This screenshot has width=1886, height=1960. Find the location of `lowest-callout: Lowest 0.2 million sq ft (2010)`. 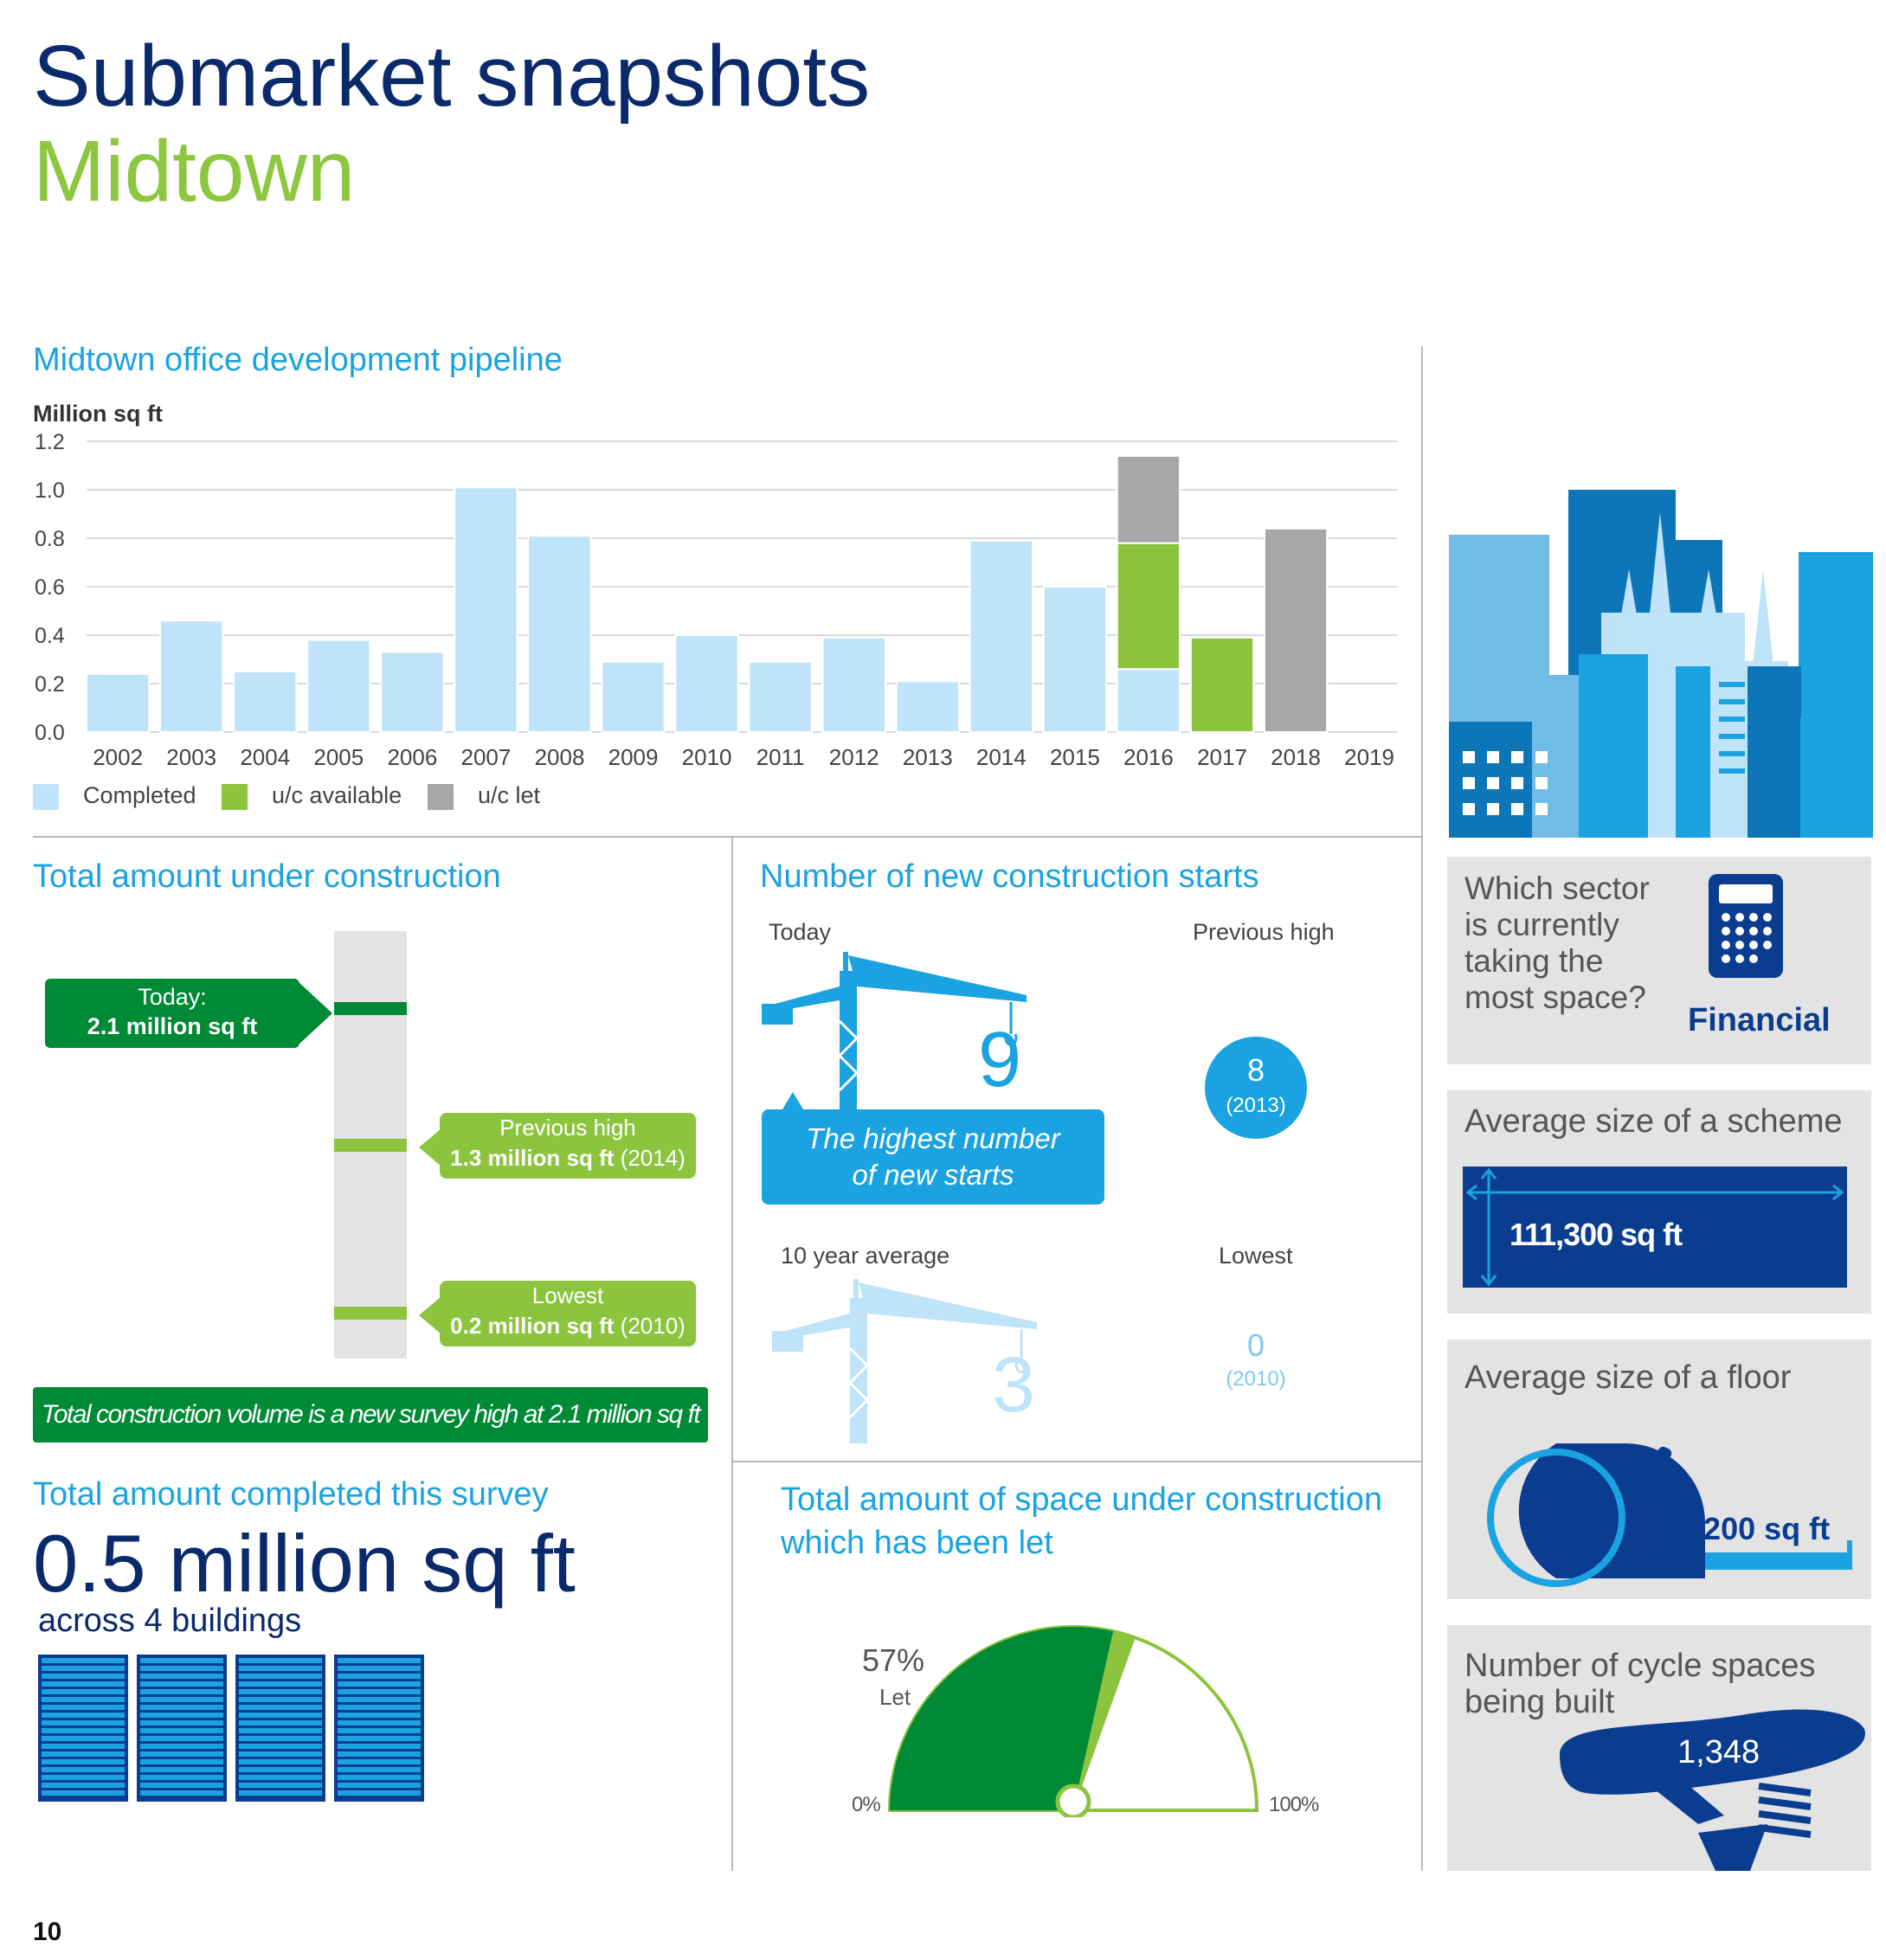

lowest-callout: Lowest 0.2 million sq ft (2010) is located at coordinates (568, 1313).